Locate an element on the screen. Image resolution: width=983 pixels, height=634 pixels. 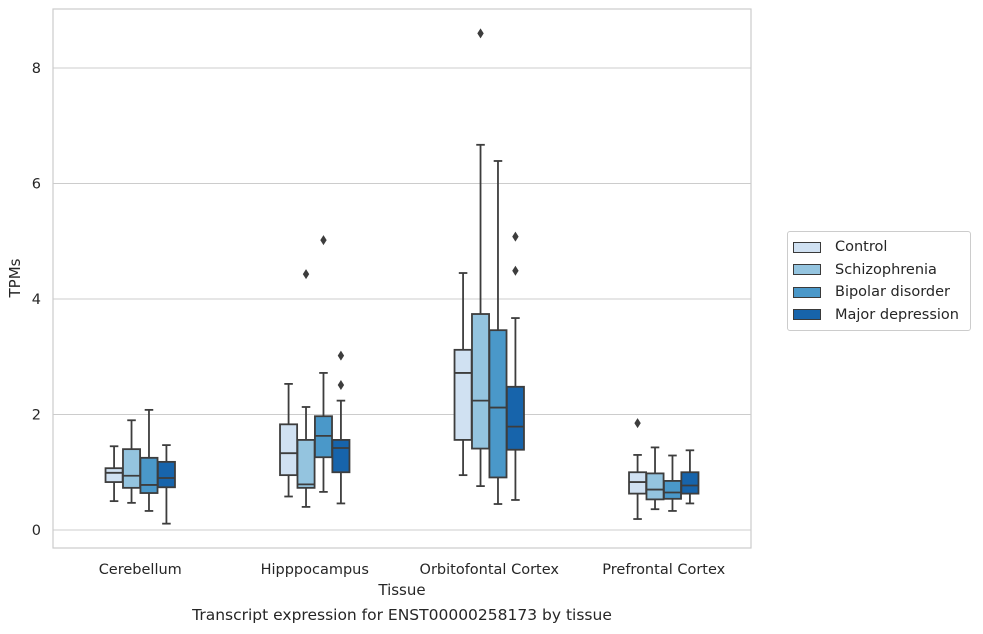
legend-label: Major depression is located at coordinates (897, 314).